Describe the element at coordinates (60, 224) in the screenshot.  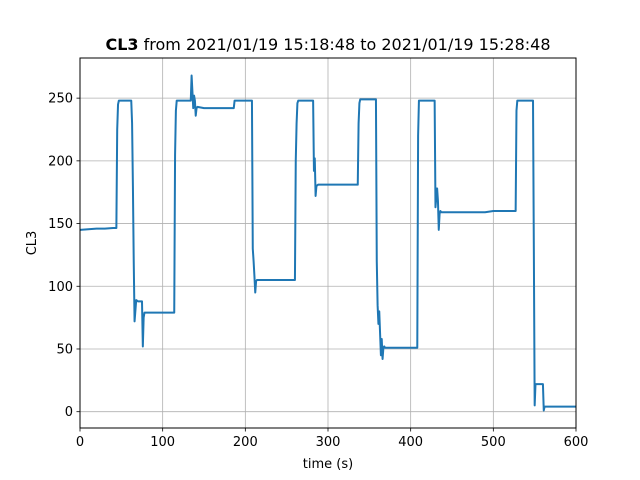
I see `y-tick-label-3: 150` at that location.